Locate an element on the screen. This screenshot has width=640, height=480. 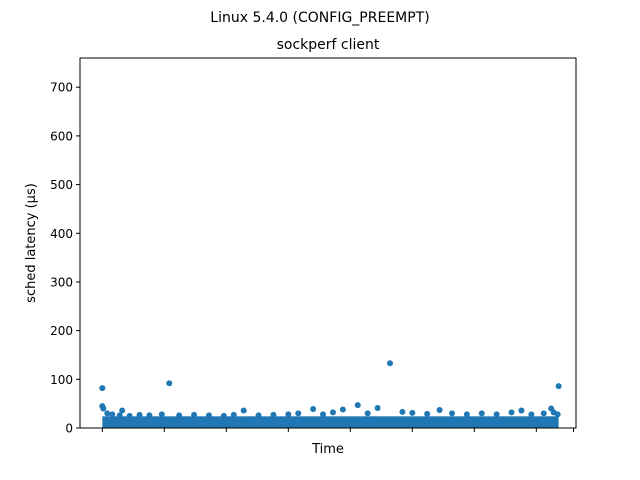
chart-suptitle: Linux 5.4.0 (CONFIG_PREEMPT) is located at coordinates (319, 18).